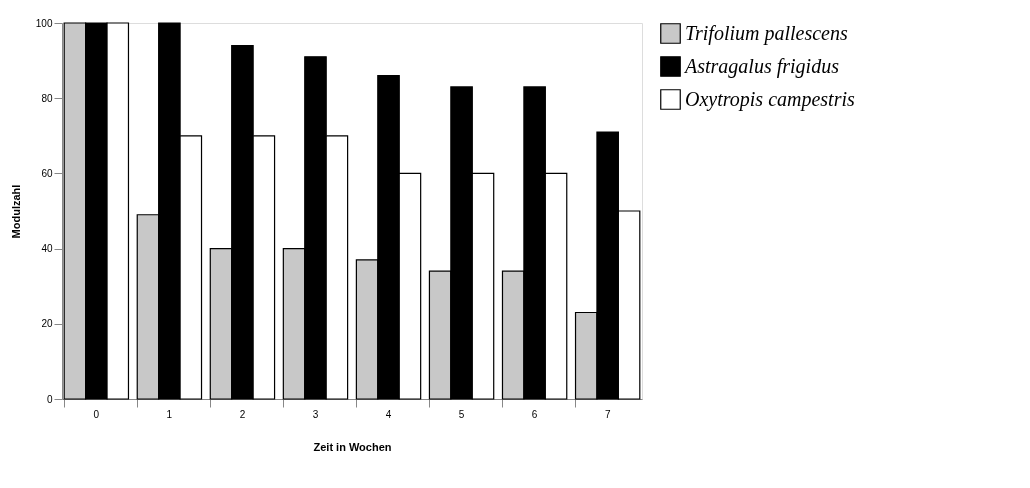 This screenshot has width=1030, height=488. I want to click on x-tick-label: 2, so click(242, 414).